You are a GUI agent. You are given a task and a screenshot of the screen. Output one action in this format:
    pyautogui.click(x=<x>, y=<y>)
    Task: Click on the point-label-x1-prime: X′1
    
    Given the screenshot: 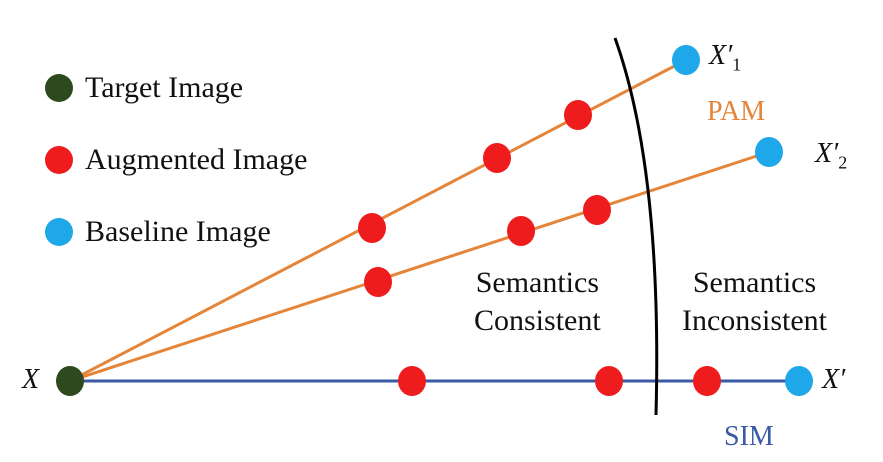 What is the action you would take?
    pyautogui.click(x=725, y=58)
    